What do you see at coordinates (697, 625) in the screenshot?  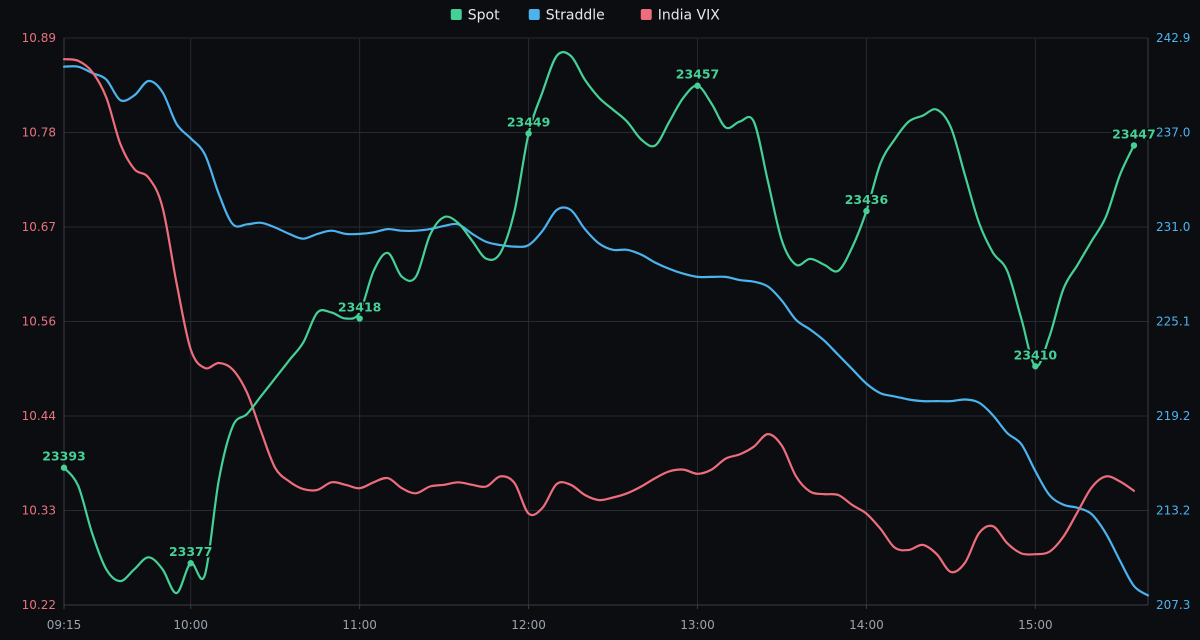 I see `x-tick-label: 13:00` at bounding box center [697, 625].